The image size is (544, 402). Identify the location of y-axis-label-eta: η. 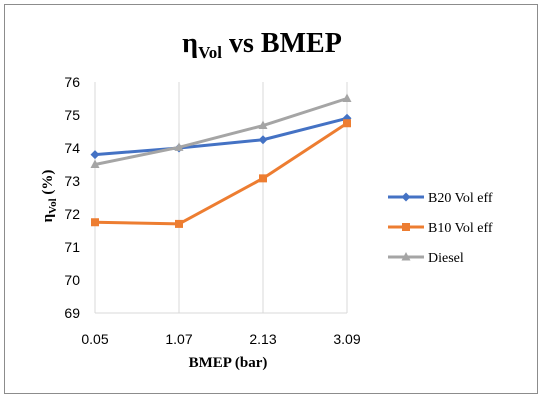
(48, 218).